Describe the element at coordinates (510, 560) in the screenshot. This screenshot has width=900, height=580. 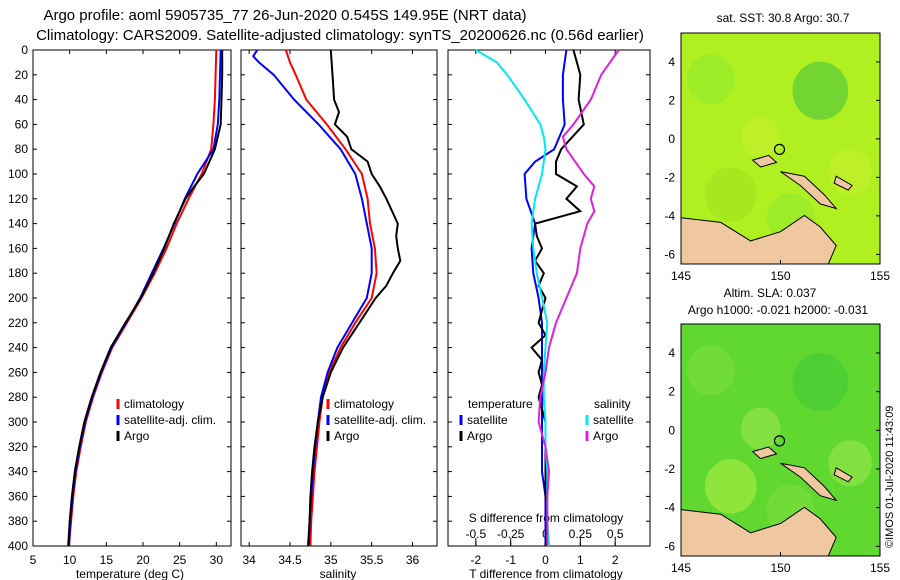
I see `x-tick-label: -1` at that location.